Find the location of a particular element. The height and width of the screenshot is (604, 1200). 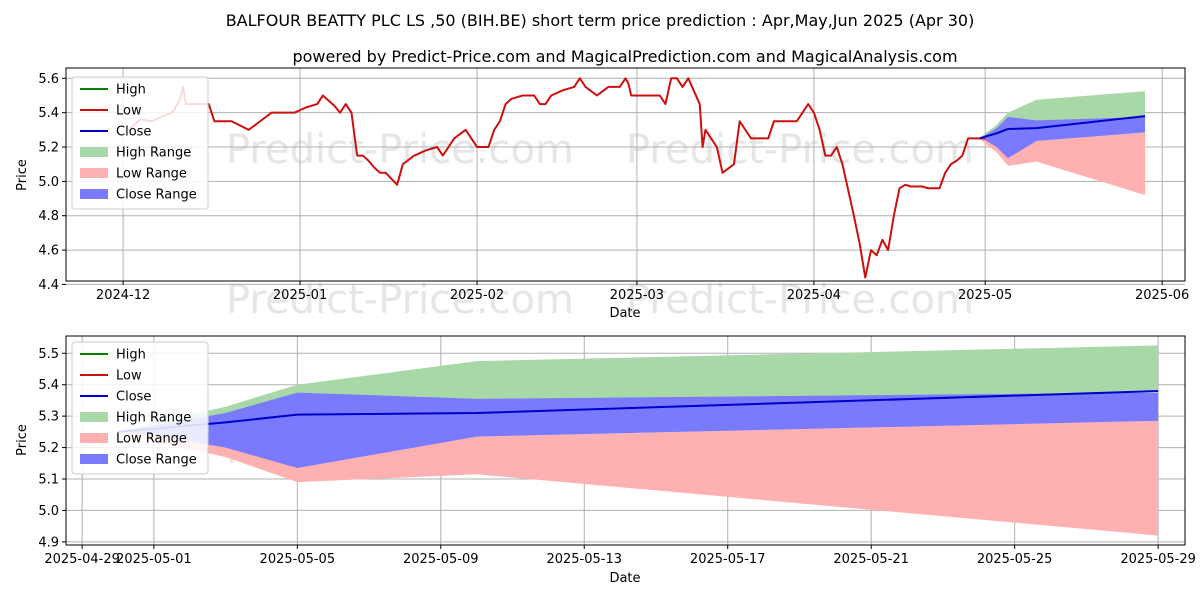

bottom-ylabel: Price is located at coordinates (22, 440).